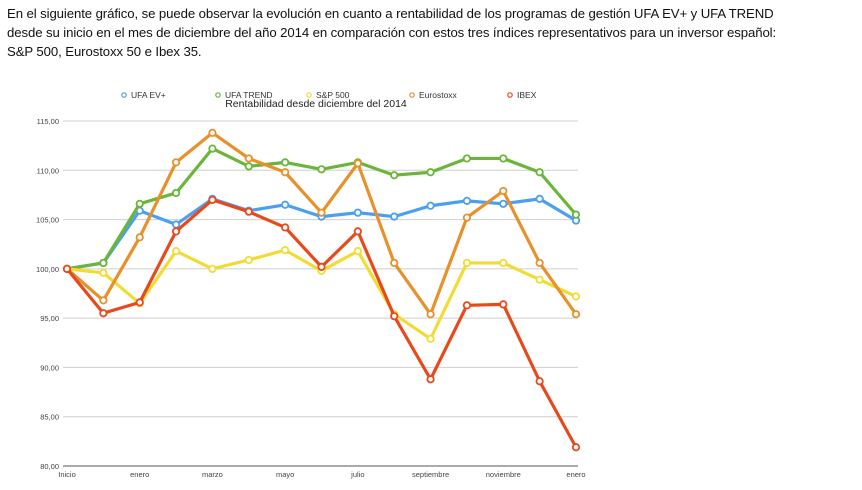 This screenshot has height=490, width=862. I want to click on y-tick-label: 80,00, so click(49, 466).